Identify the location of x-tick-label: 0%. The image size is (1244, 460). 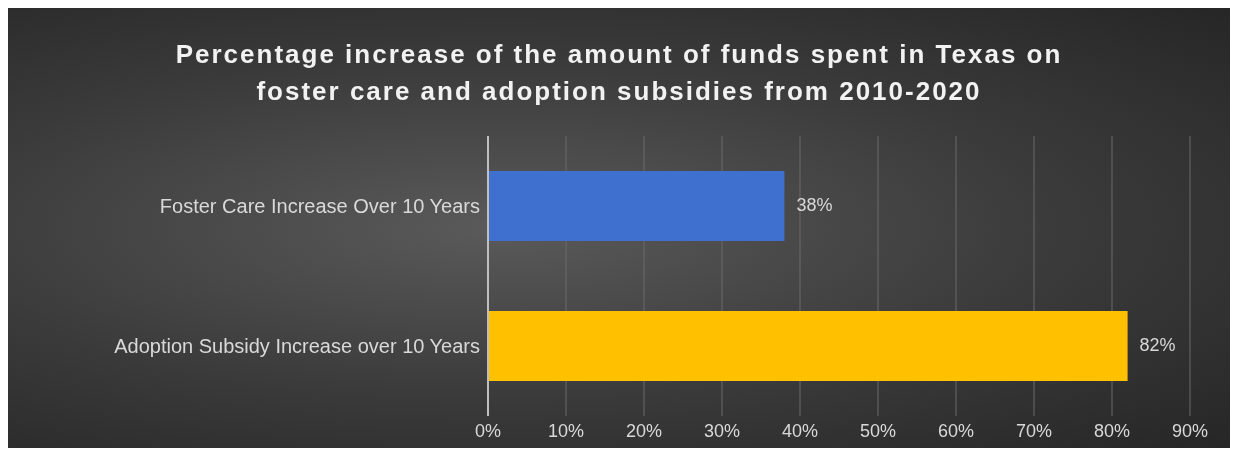
(488, 430).